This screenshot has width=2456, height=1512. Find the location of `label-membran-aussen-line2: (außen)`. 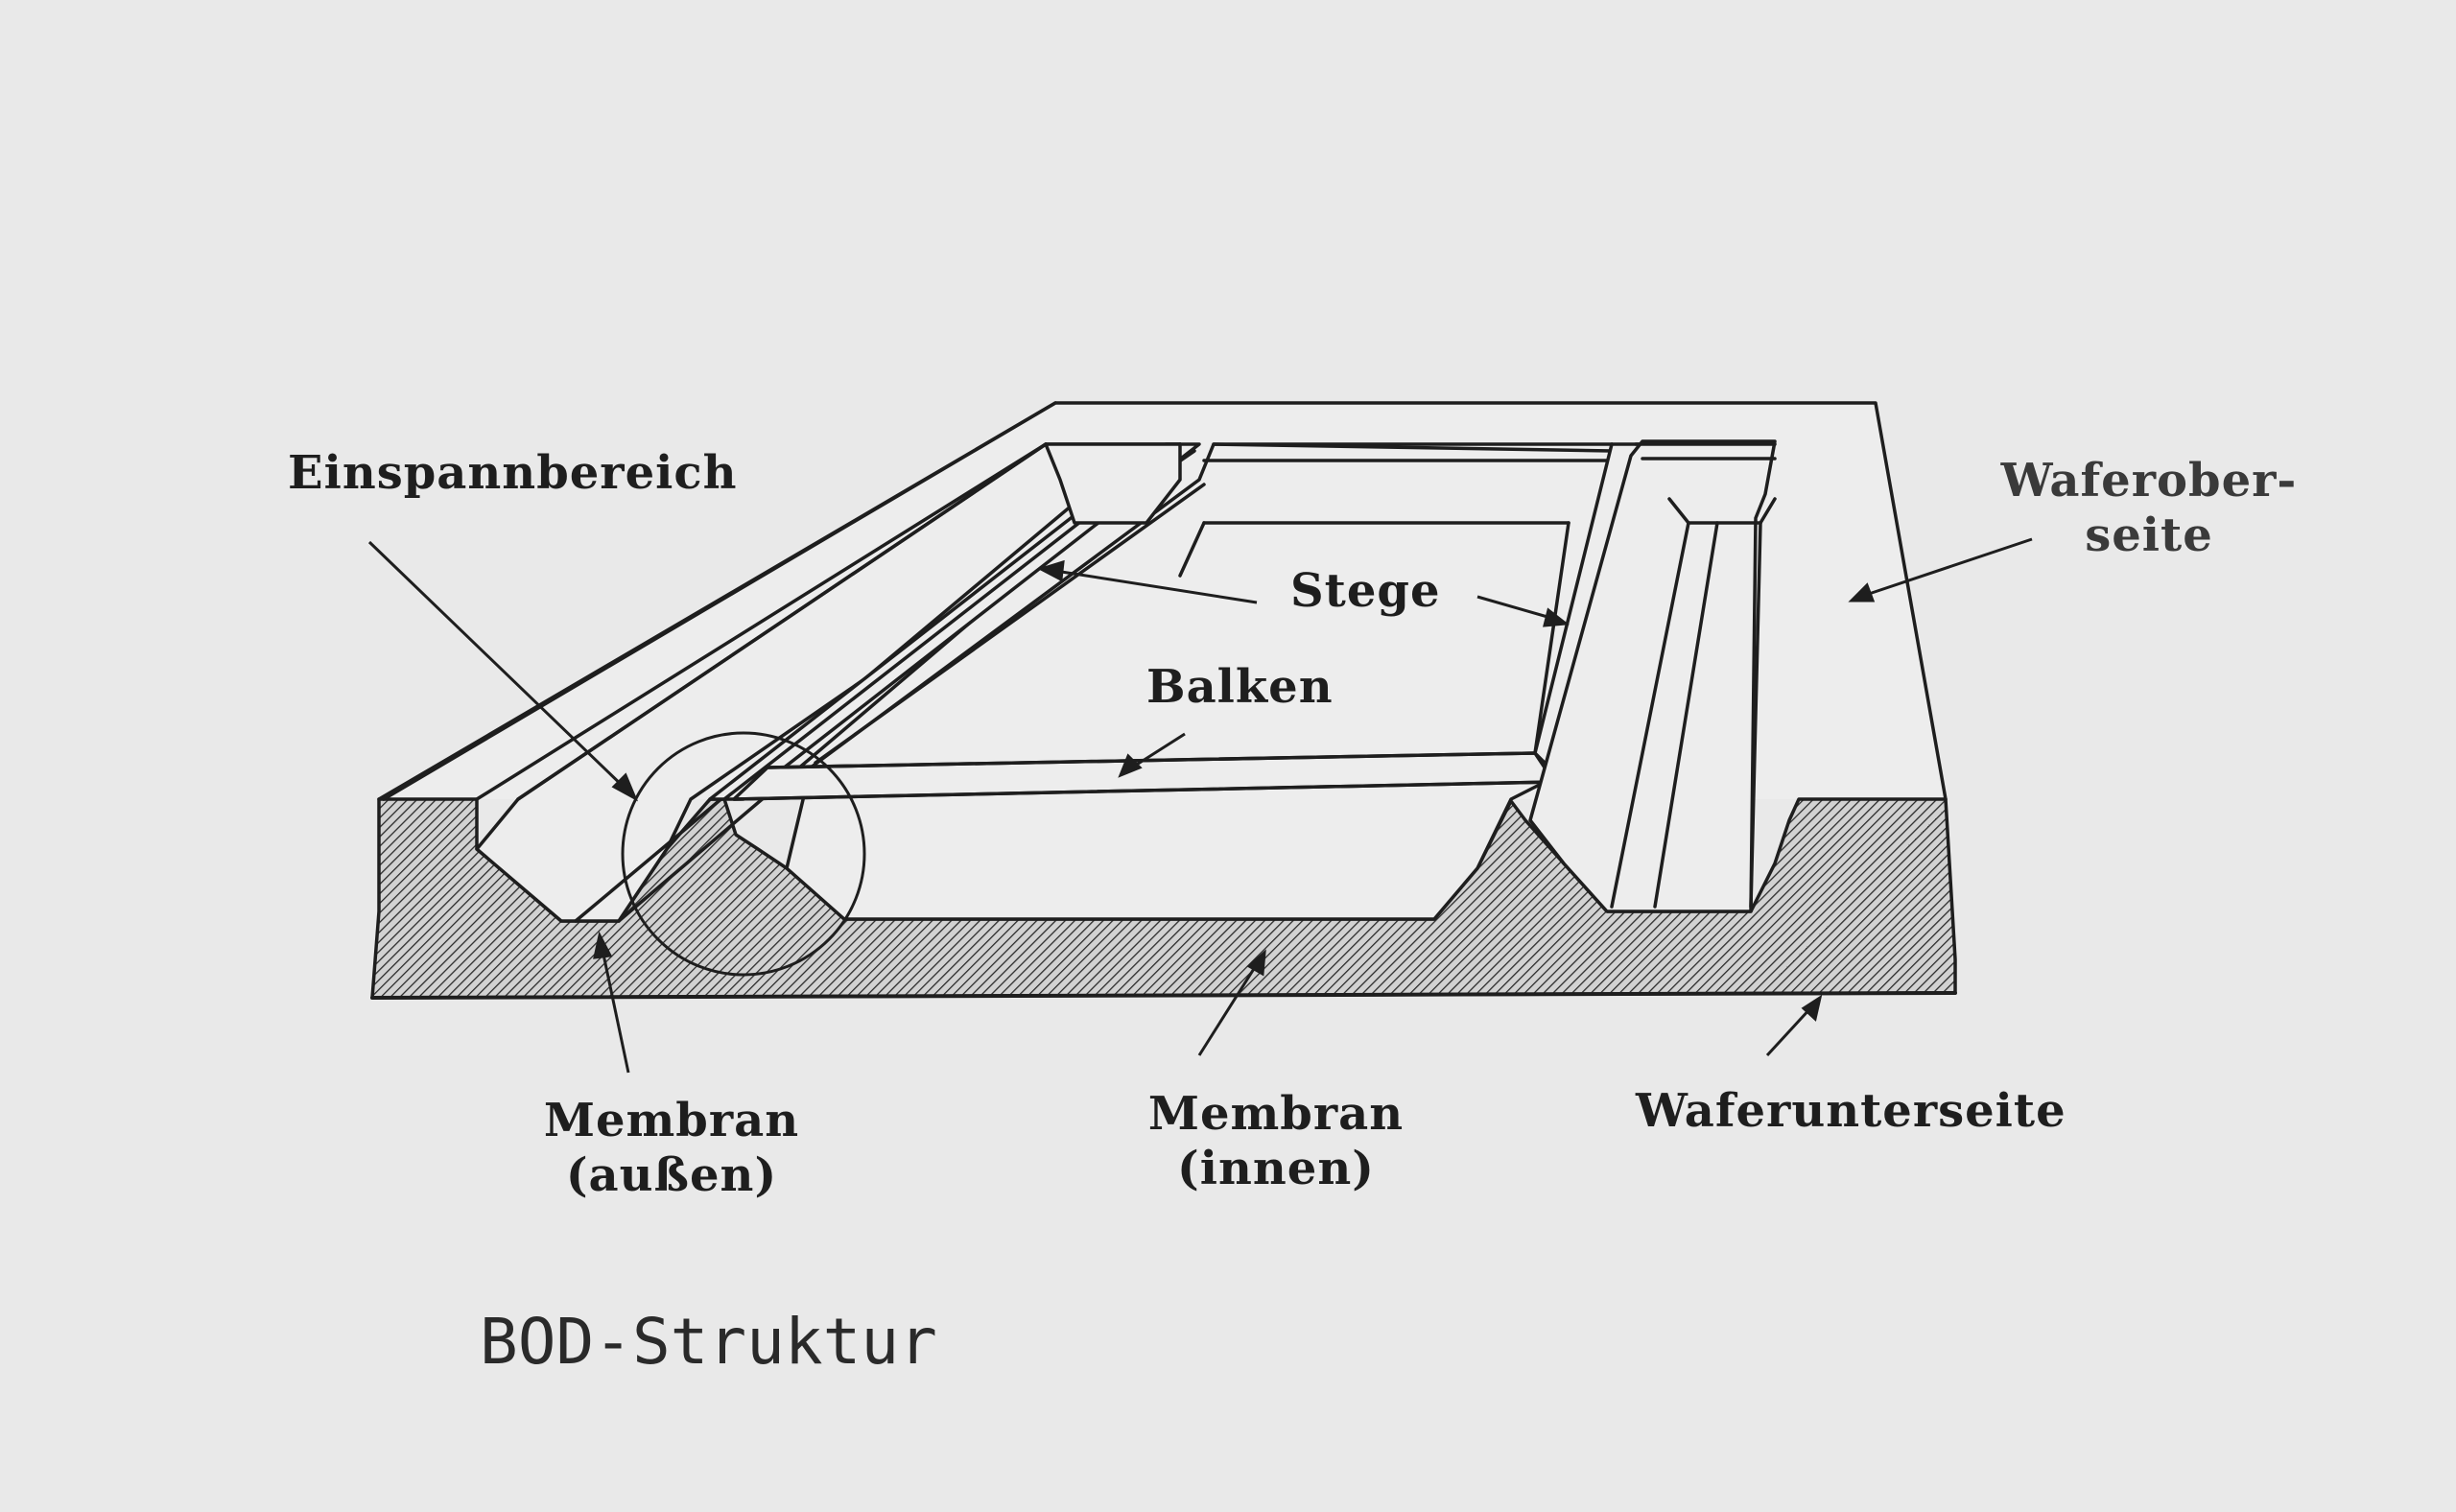

label-membran-aussen-line2: (außen) is located at coordinates (671, 1175).